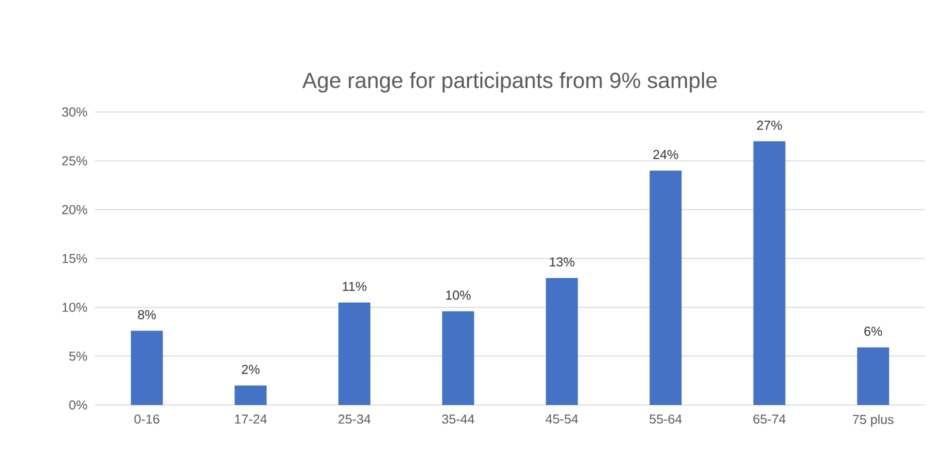  I want to click on data-label: 11%, so click(354, 286).